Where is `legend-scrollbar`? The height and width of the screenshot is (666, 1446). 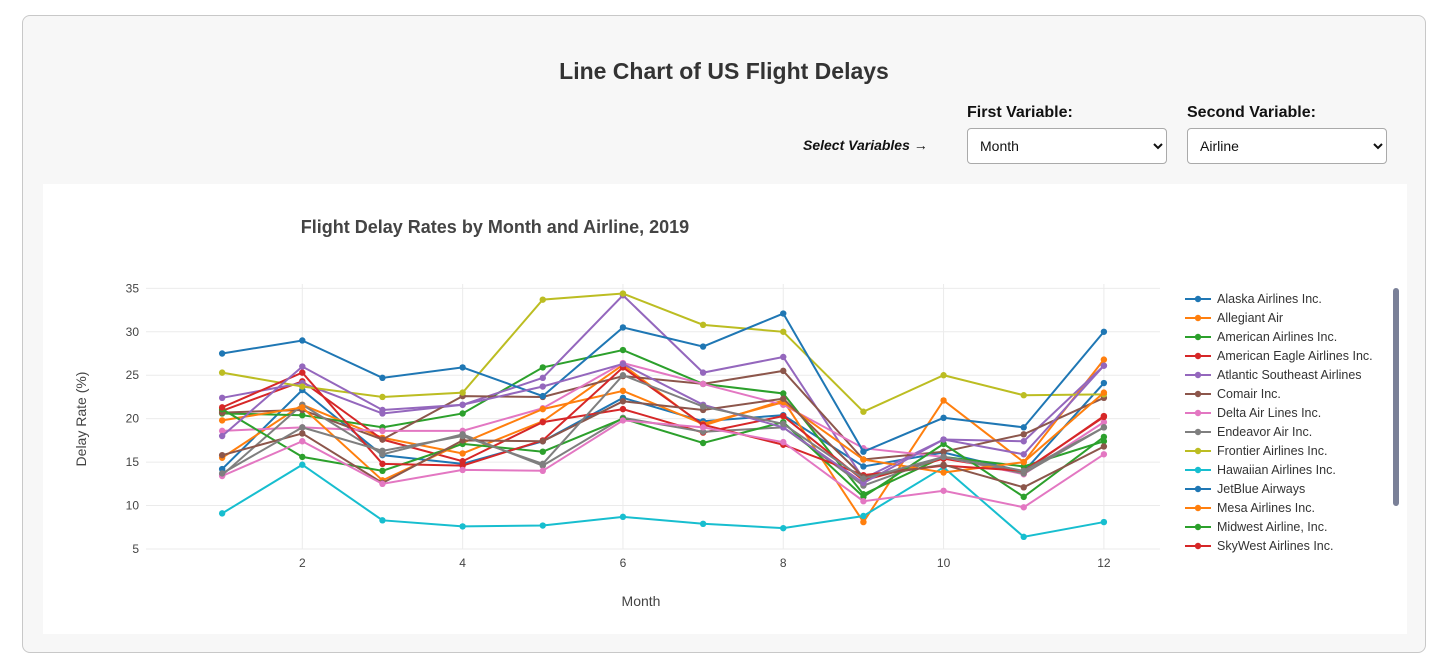 legend-scrollbar is located at coordinates (1396, 397).